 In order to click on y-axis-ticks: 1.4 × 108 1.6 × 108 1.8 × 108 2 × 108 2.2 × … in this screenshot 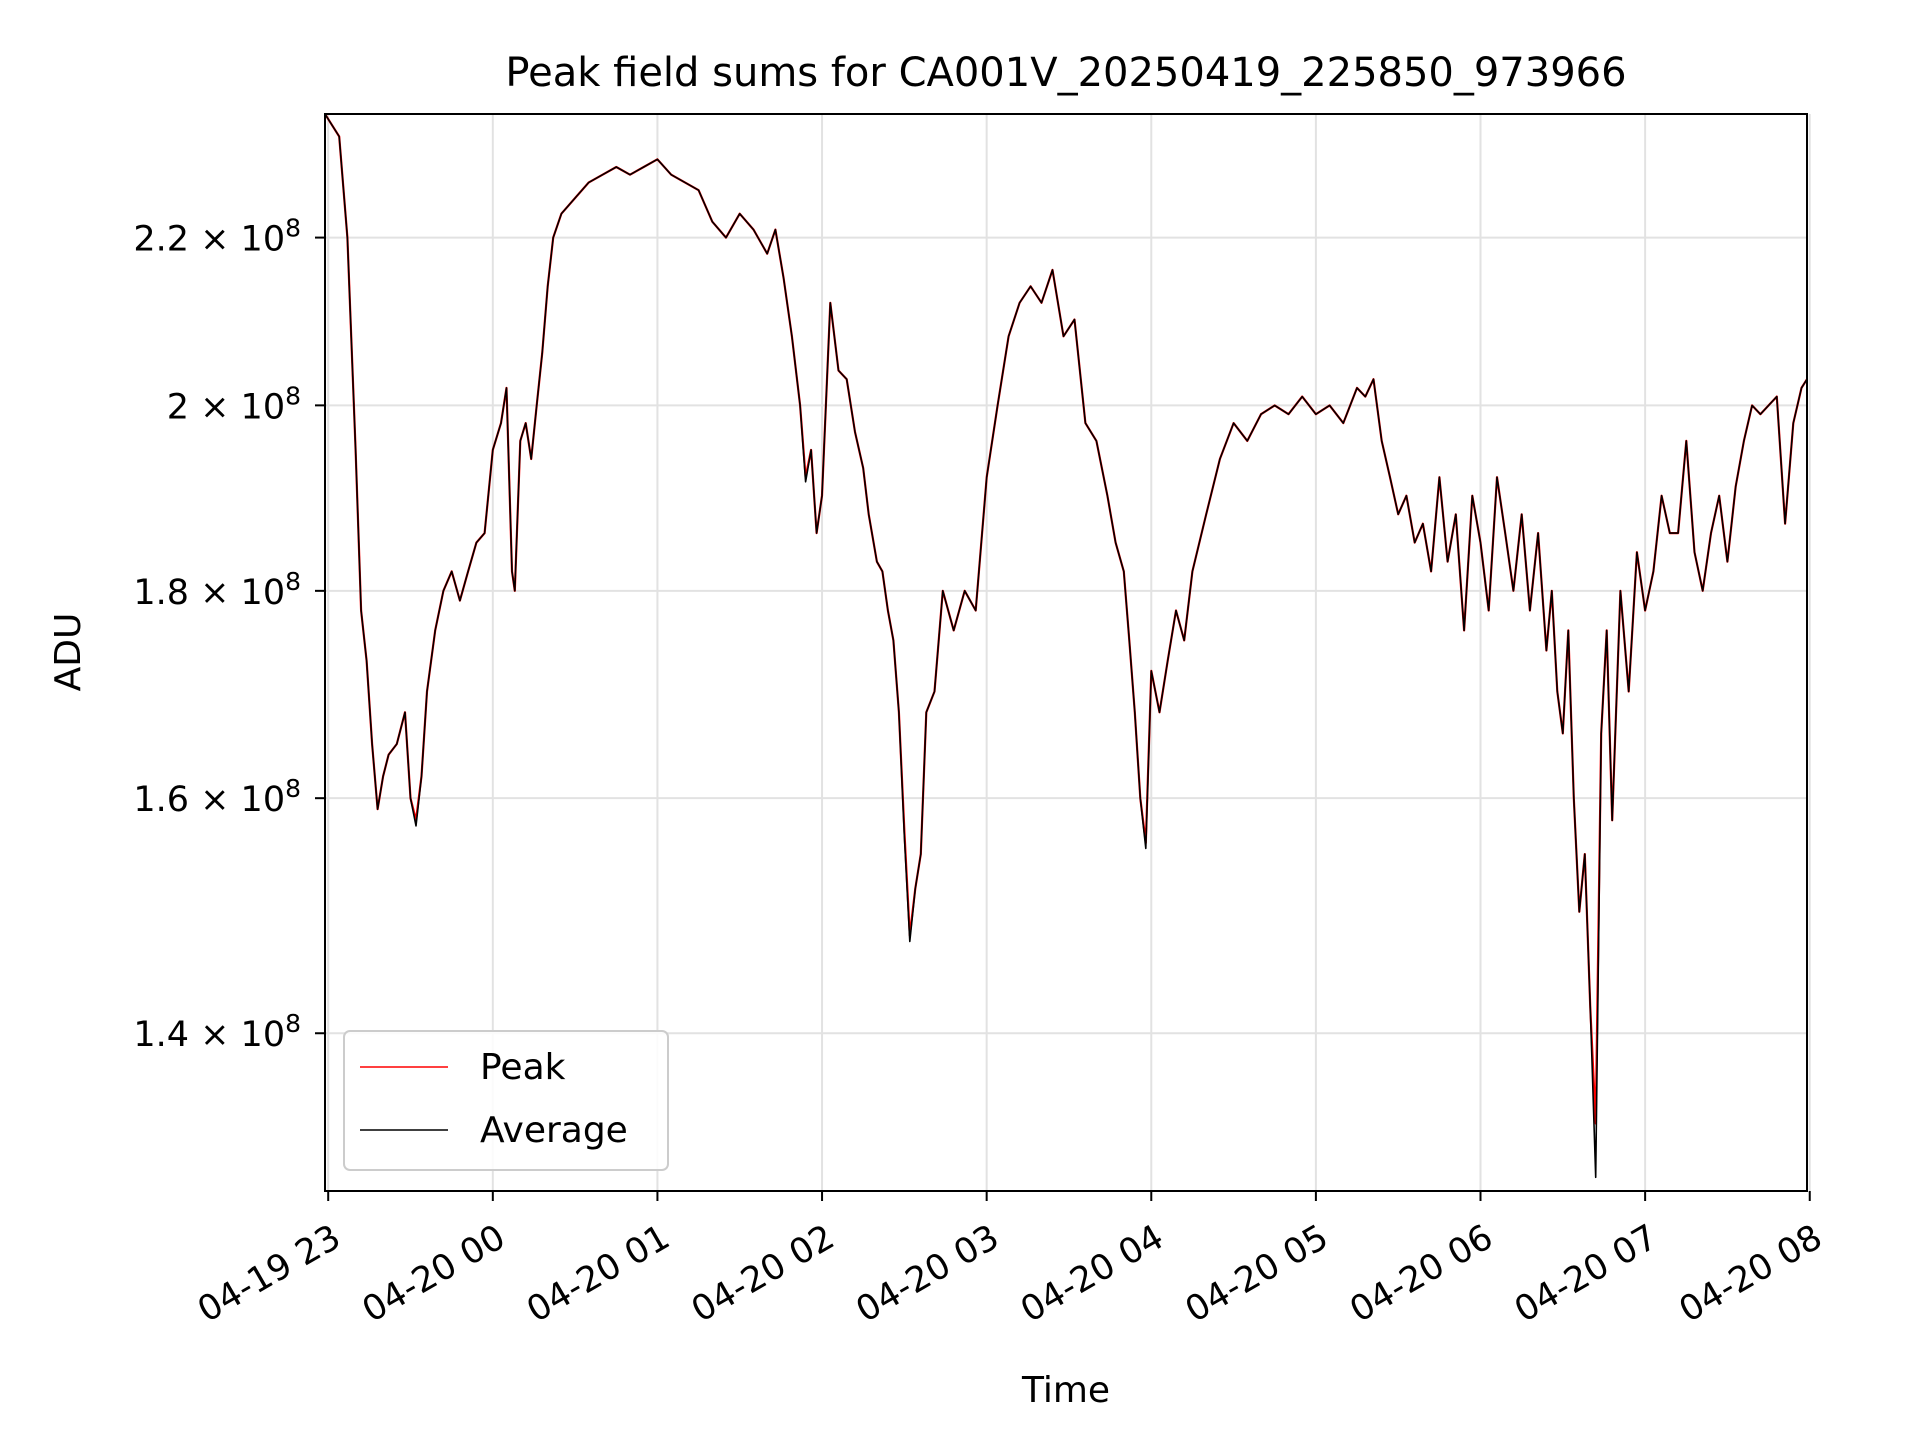, I will do `click(229, 634)`.